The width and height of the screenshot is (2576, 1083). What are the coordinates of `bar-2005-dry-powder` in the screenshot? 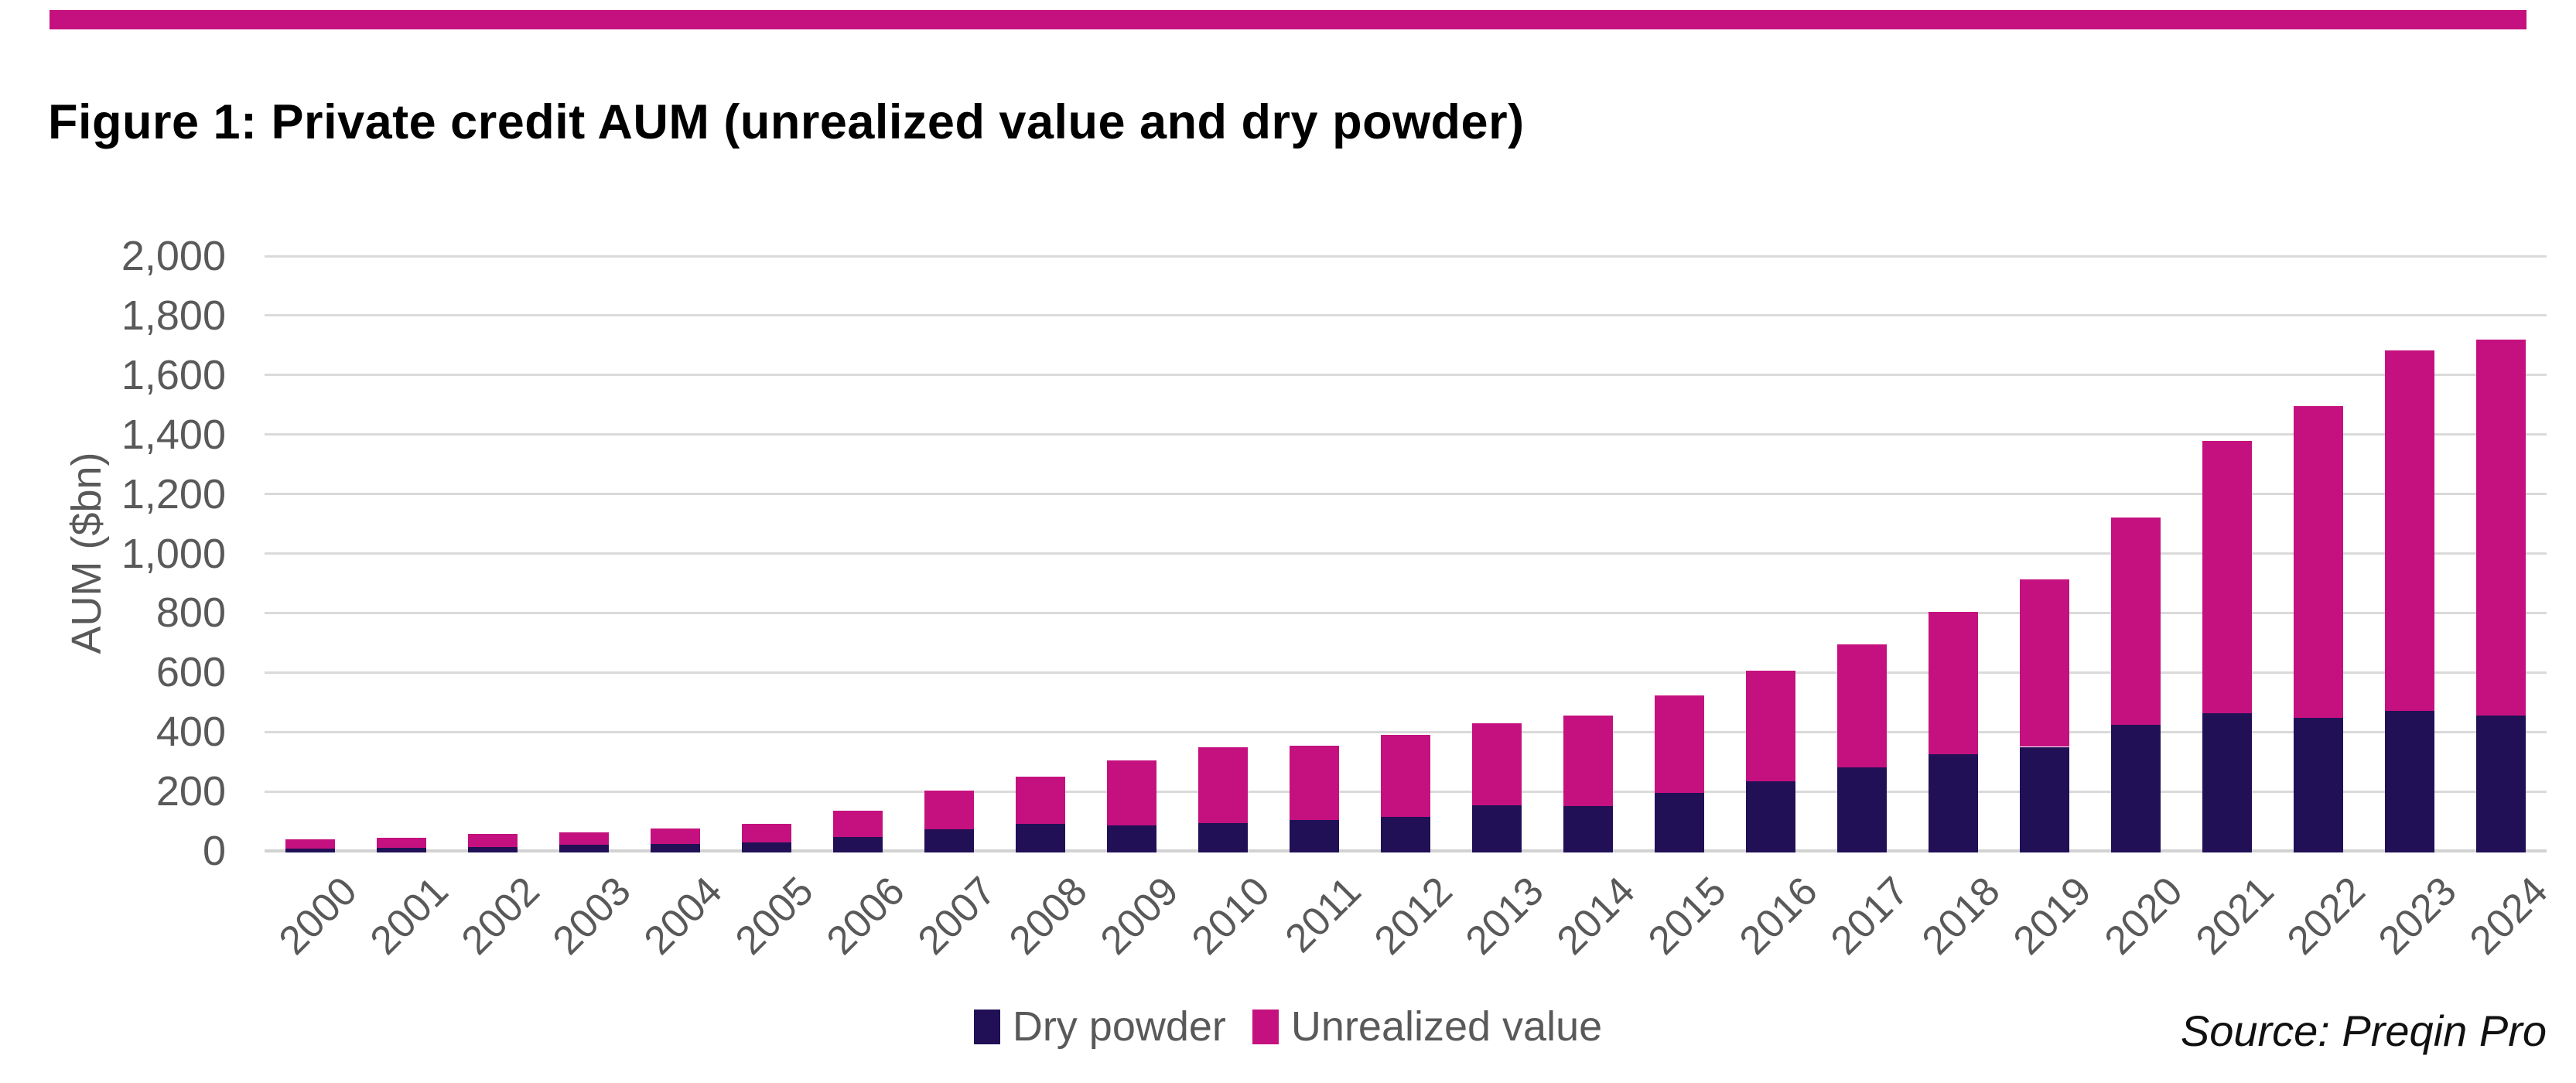 It's located at (766, 847).